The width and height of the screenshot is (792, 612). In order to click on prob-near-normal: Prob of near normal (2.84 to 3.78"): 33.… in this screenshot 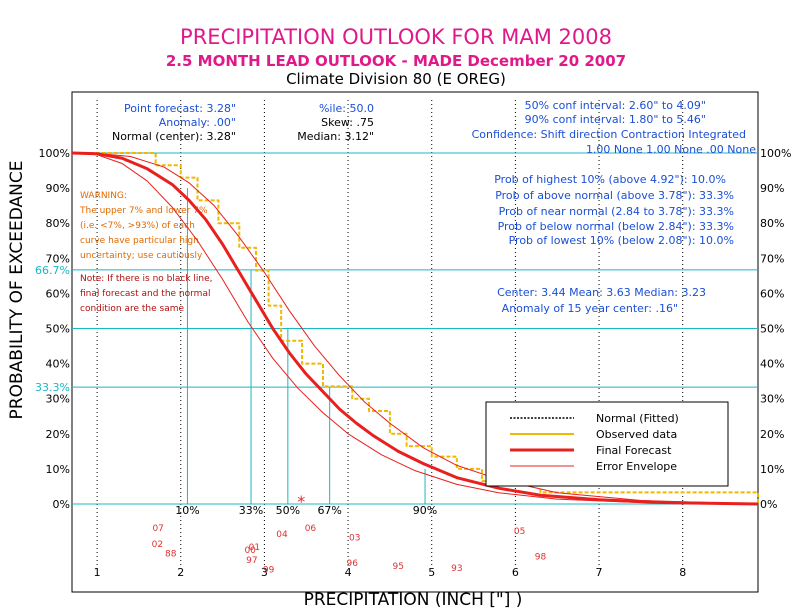, I will do `click(616, 211)`.